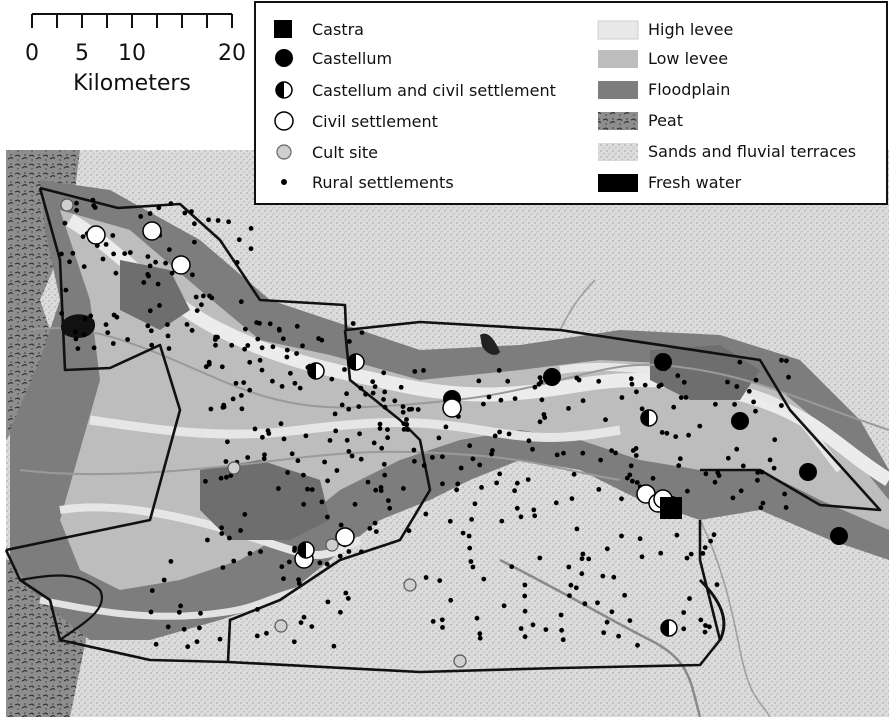 The height and width of the screenshot is (717, 889). What do you see at coordinates (740, 421) in the screenshot?
I see `castellum-site` at bounding box center [740, 421].